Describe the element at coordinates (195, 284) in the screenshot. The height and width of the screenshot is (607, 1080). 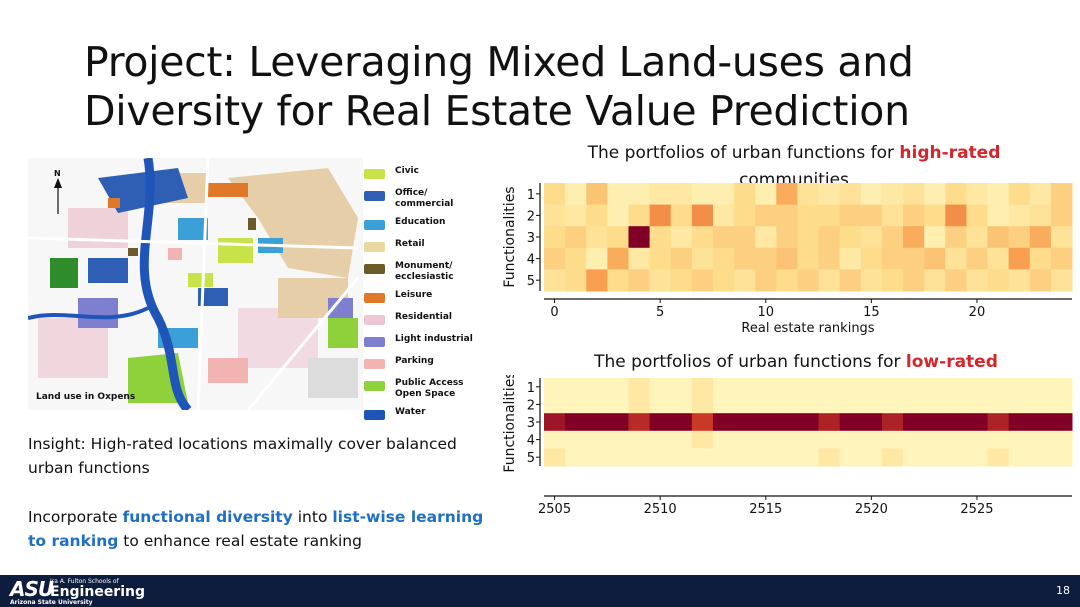
I see `land-use-map: N` at that location.